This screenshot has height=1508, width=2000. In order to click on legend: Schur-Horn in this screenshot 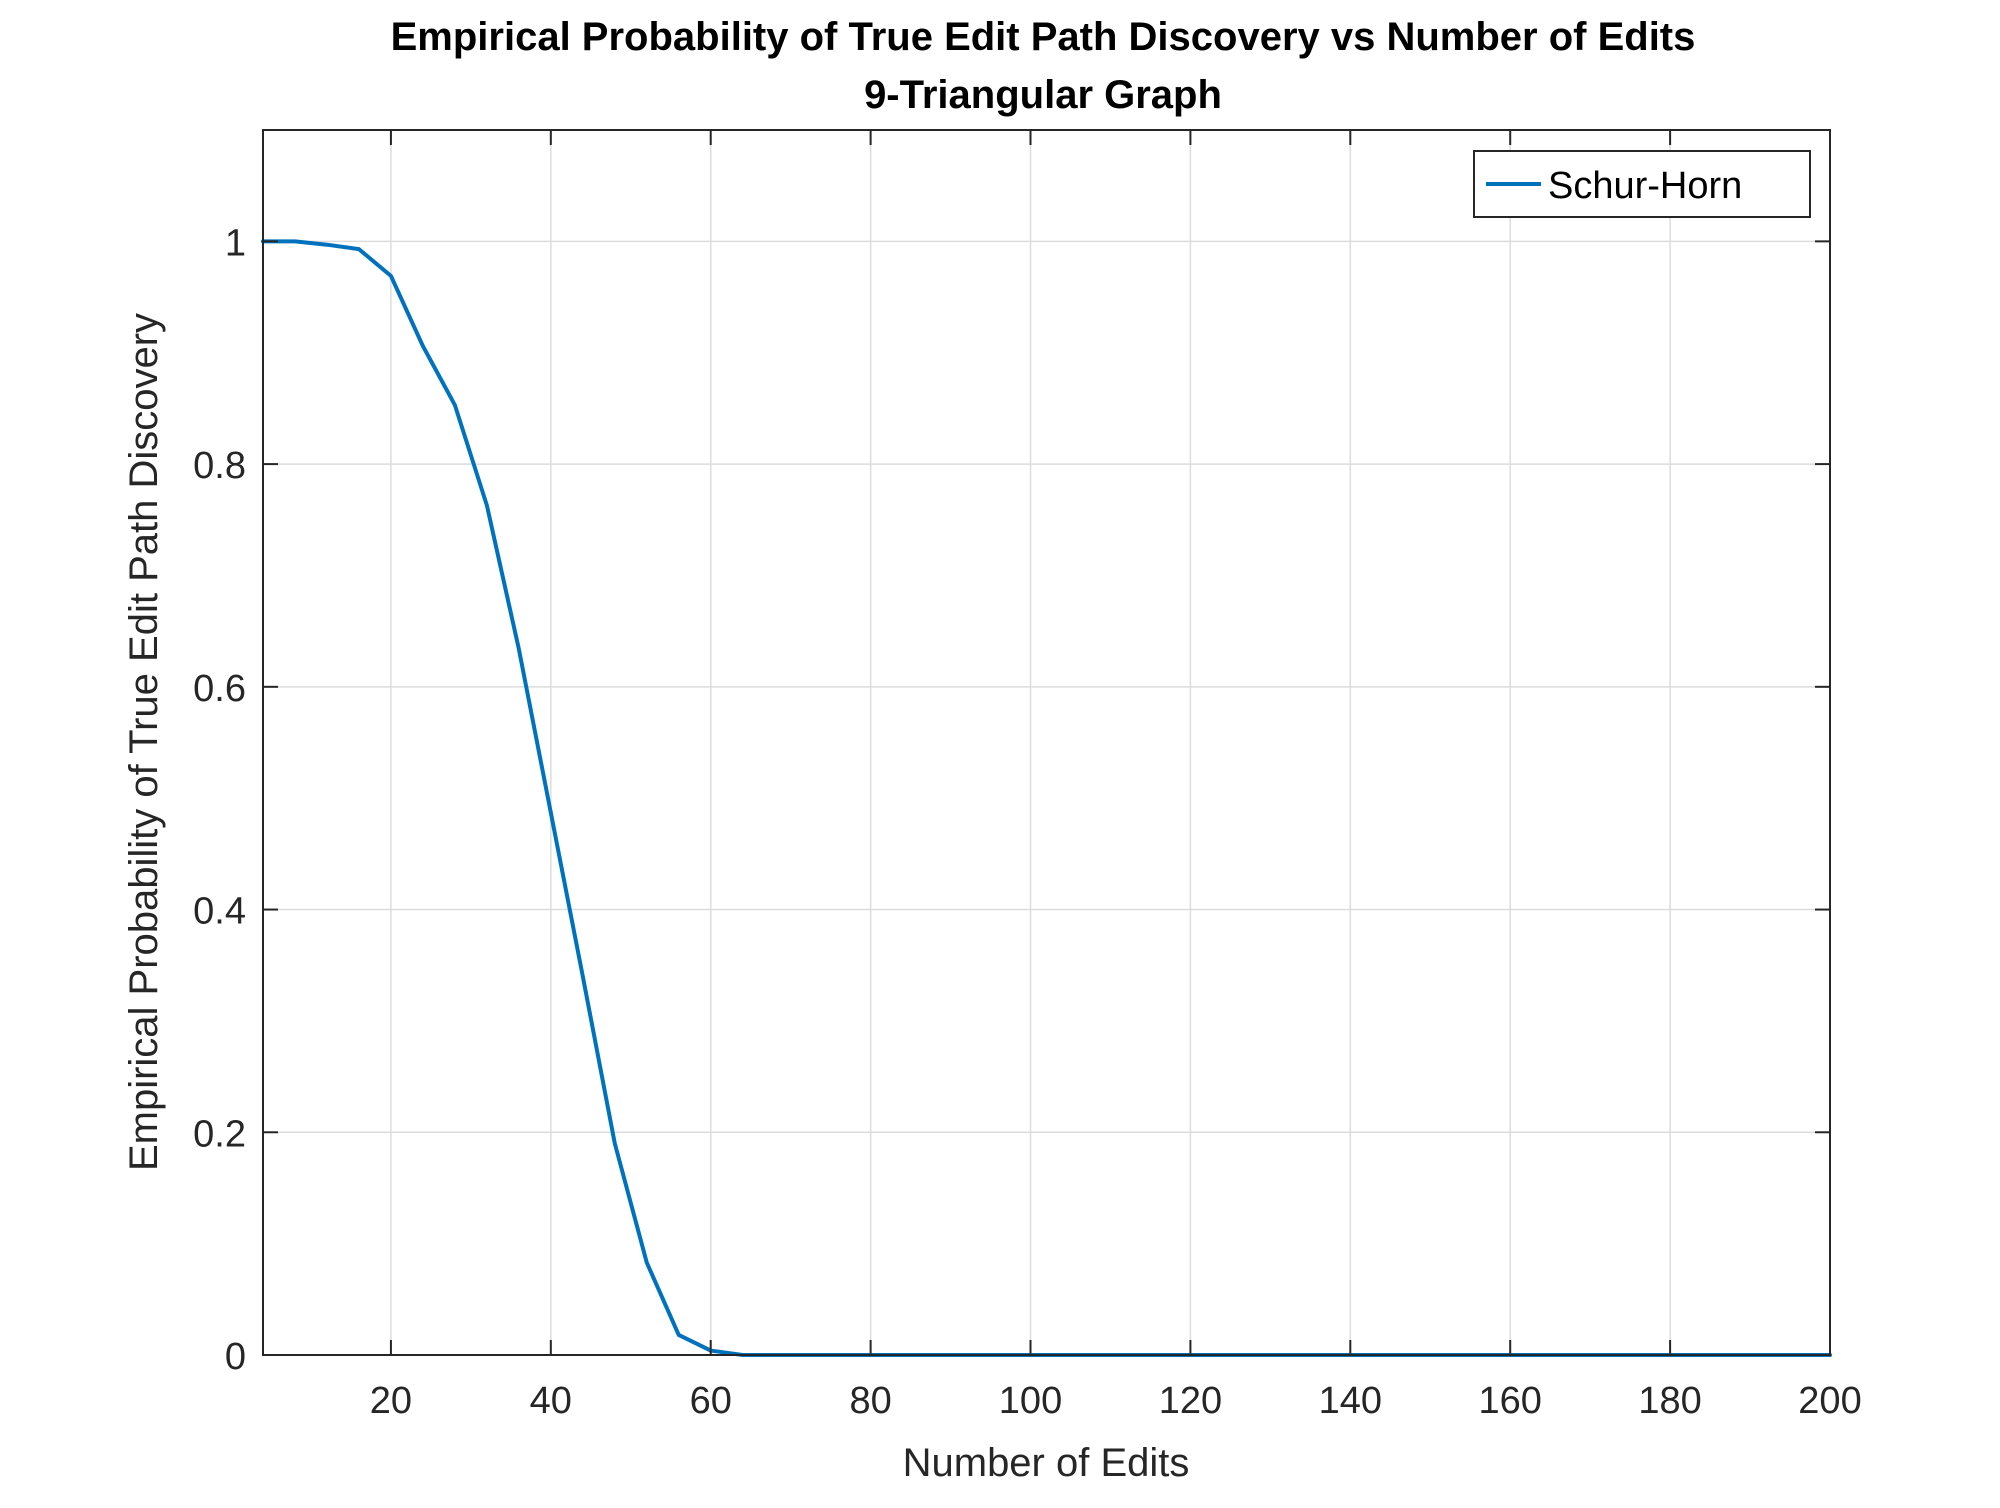, I will do `click(1642, 184)`.